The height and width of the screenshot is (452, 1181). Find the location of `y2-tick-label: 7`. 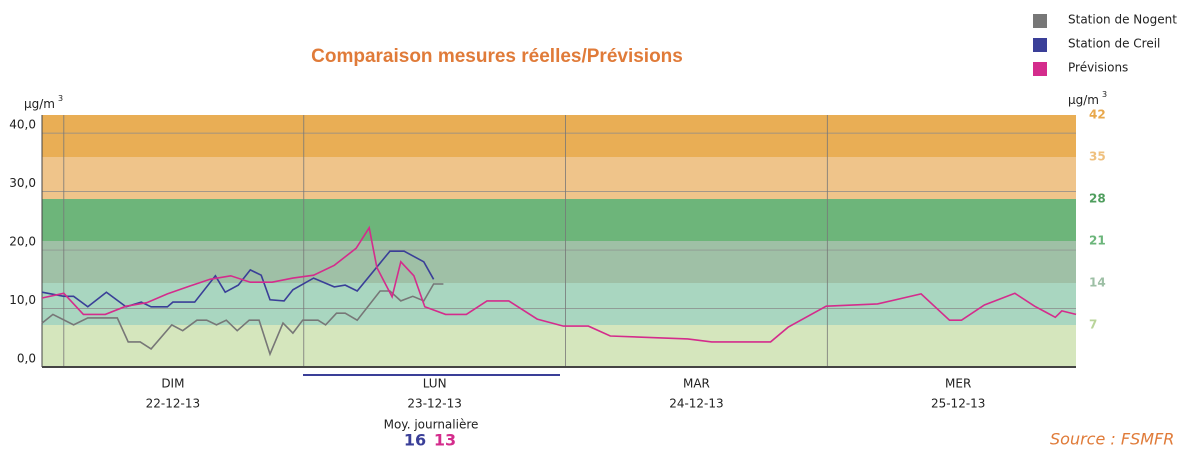

y2-tick-label: 7 is located at coordinates (1093, 325).